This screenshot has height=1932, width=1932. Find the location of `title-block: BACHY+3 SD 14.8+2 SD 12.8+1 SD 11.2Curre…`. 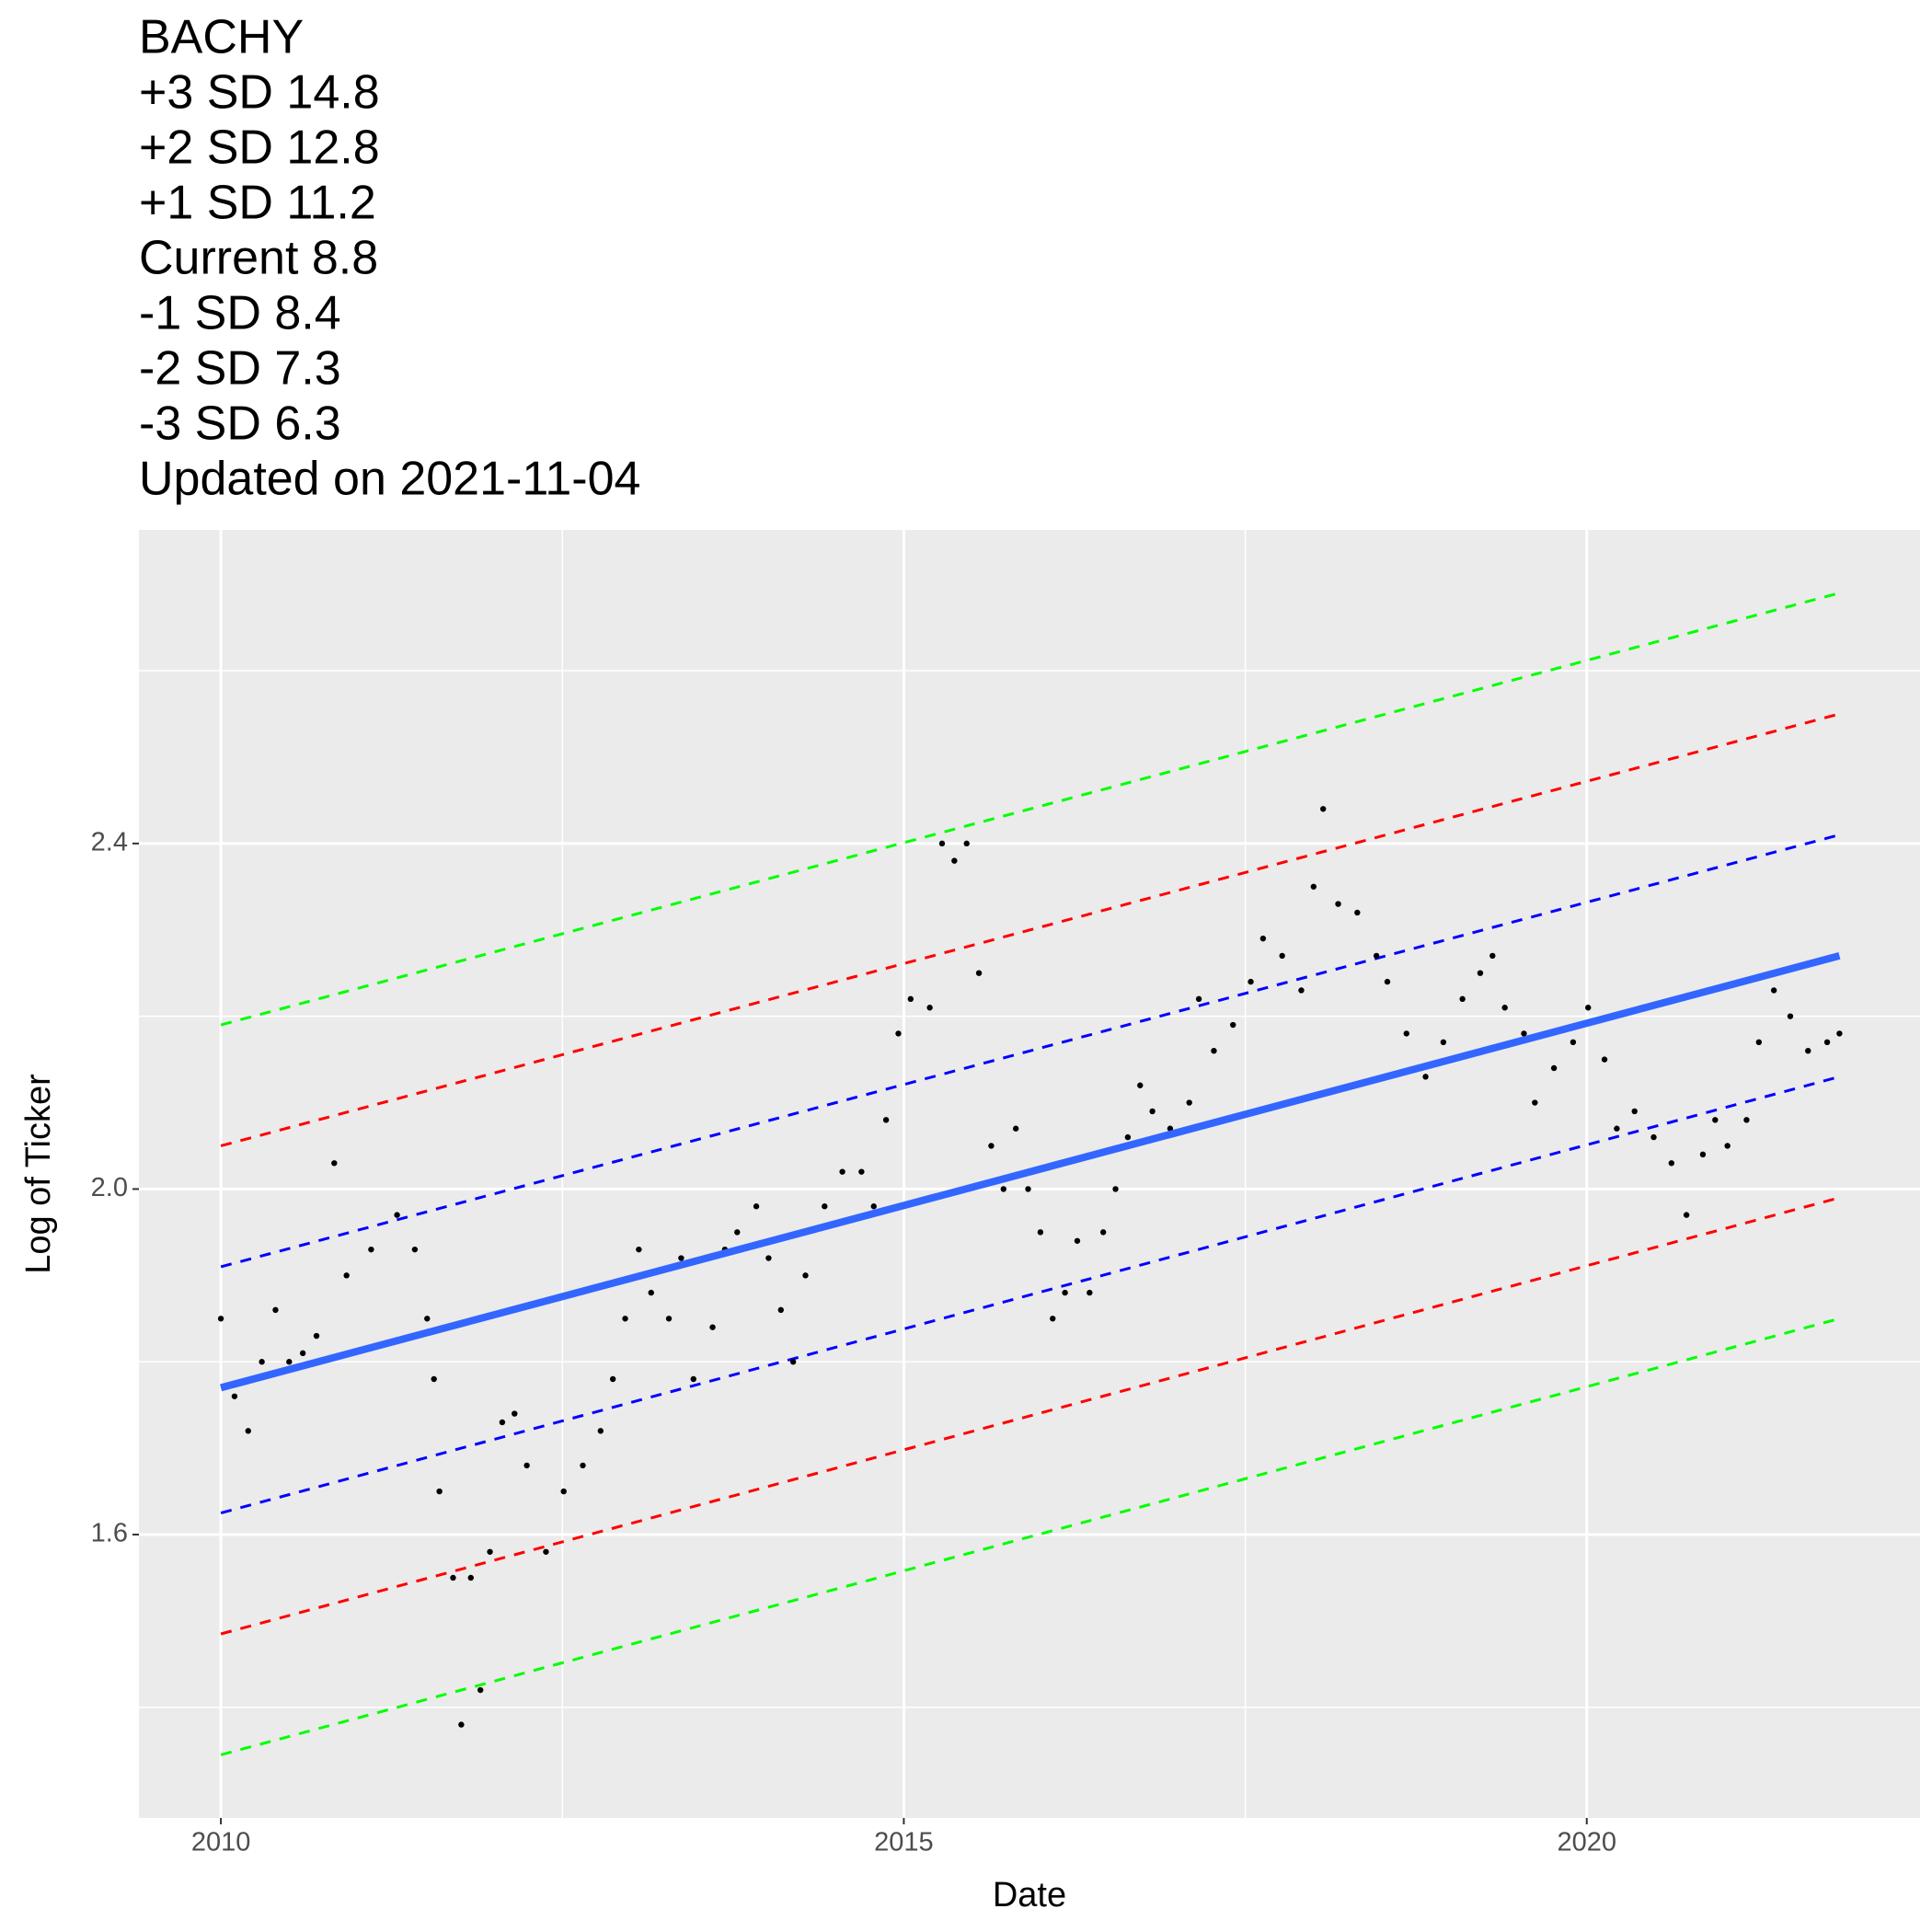

title-block: BACHY+3 SD 14.8+2 SD 12.8+1 SD 11.2Curre… is located at coordinates (389, 258).